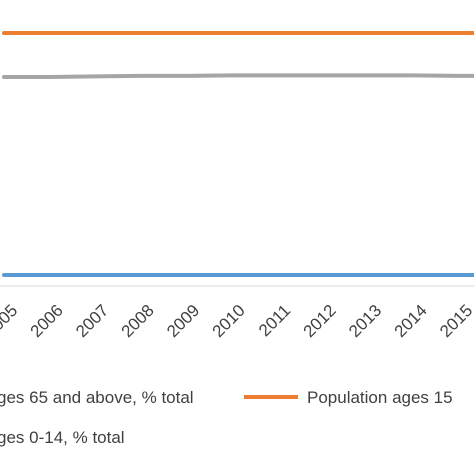 This screenshot has height=474, width=474. What do you see at coordinates (238, 76) in the screenshot?
I see `series-line-ages-65-above` at bounding box center [238, 76].